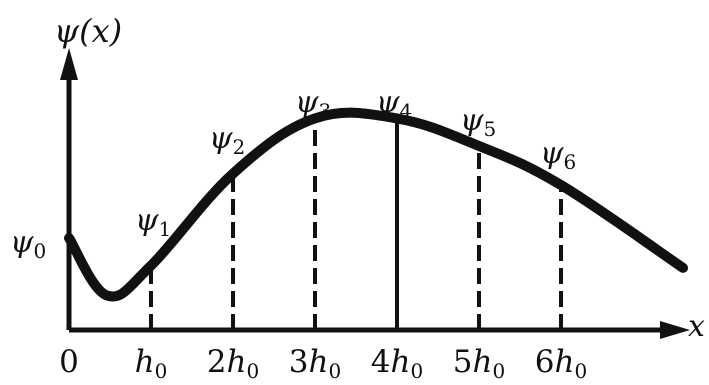 This screenshot has width=709, height=385. I want to click on x-tick-label-3: 3h0, so click(315, 363).